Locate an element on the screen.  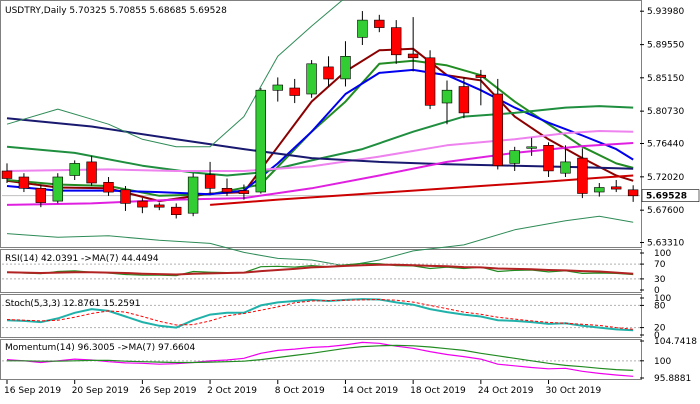
stoch-k-line is located at coordinates (320, 315).